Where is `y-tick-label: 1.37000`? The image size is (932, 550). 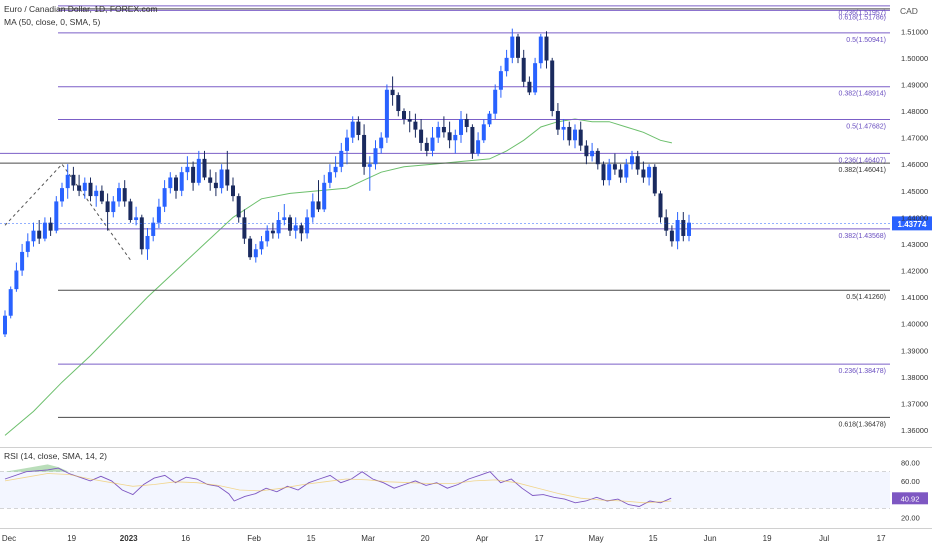 y-tick-label: 1.37000 is located at coordinates (914, 403).